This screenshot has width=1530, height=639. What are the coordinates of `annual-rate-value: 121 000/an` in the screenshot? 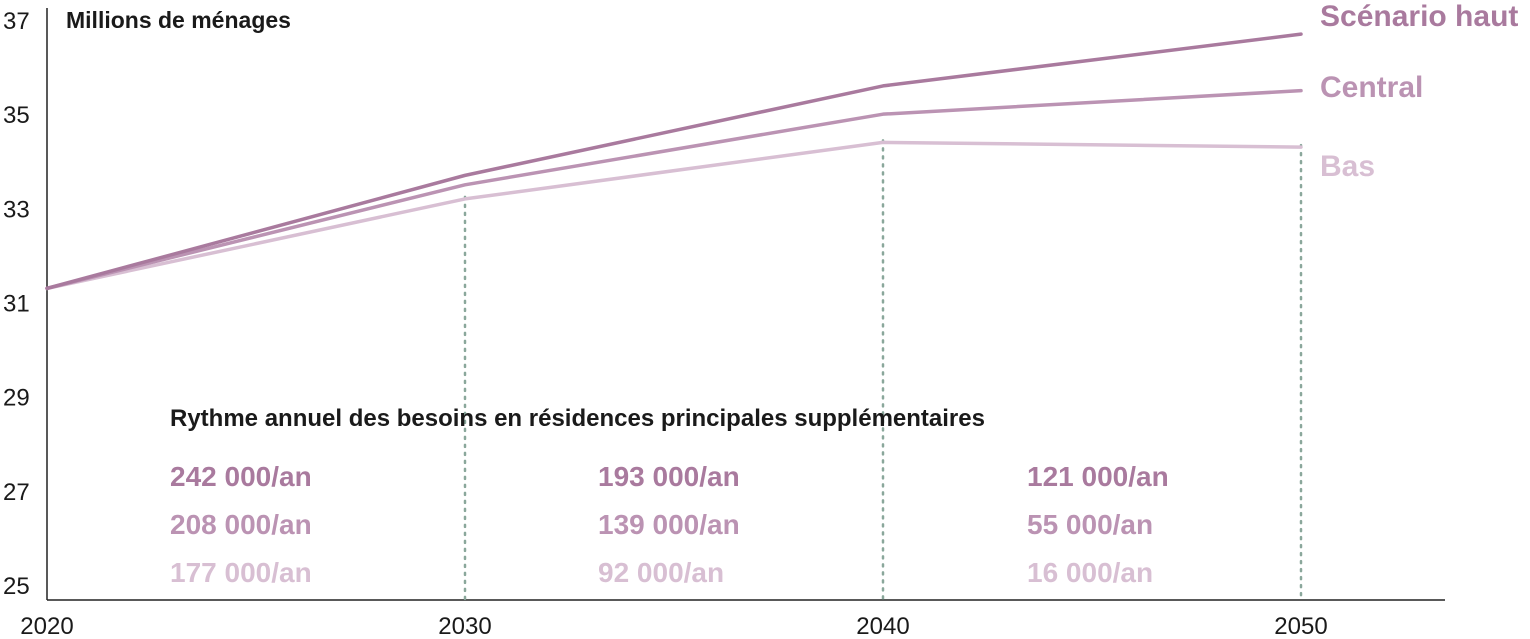 It's located at (1098, 476).